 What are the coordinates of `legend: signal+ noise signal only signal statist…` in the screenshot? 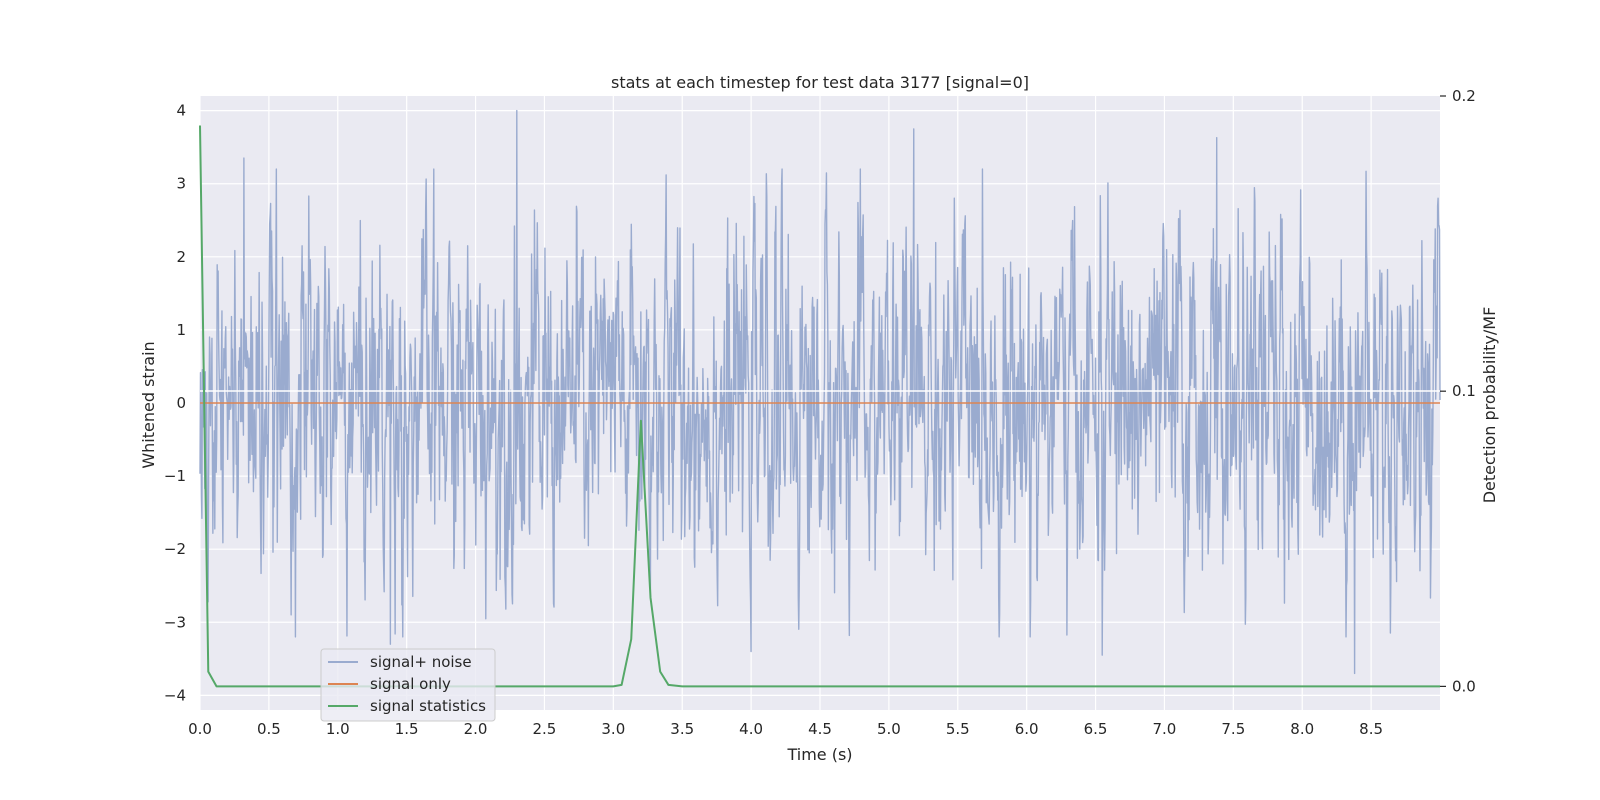 It's located at (408, 685).